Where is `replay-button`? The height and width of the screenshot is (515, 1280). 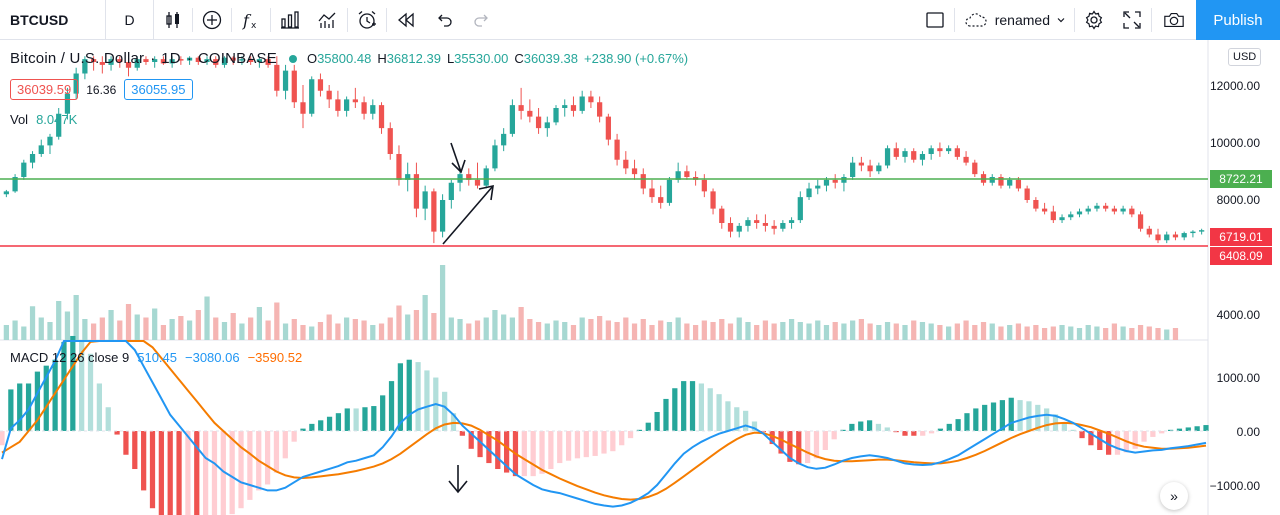
replay-button is located at coordinates (406, 20).